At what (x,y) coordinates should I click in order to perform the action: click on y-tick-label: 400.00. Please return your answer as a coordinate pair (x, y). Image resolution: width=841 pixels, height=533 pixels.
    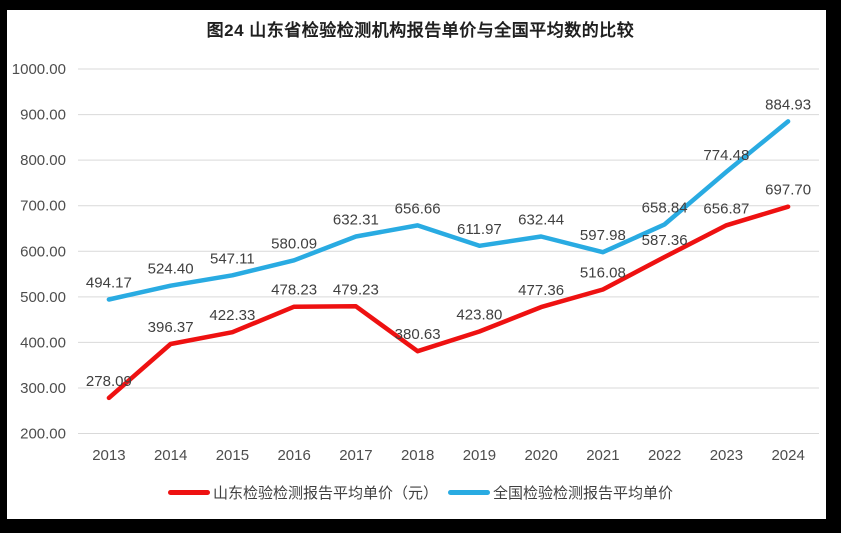
    Looking at the image, I should click on (43, 342).